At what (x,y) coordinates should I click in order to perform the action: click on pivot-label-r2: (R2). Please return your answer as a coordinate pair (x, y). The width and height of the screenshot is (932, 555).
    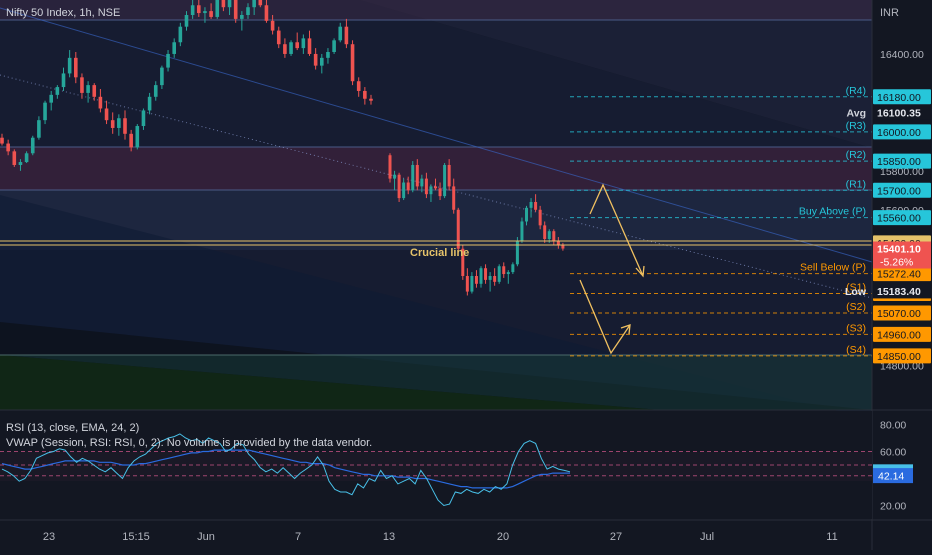
    Looking at the image, I should click on (856, 155).